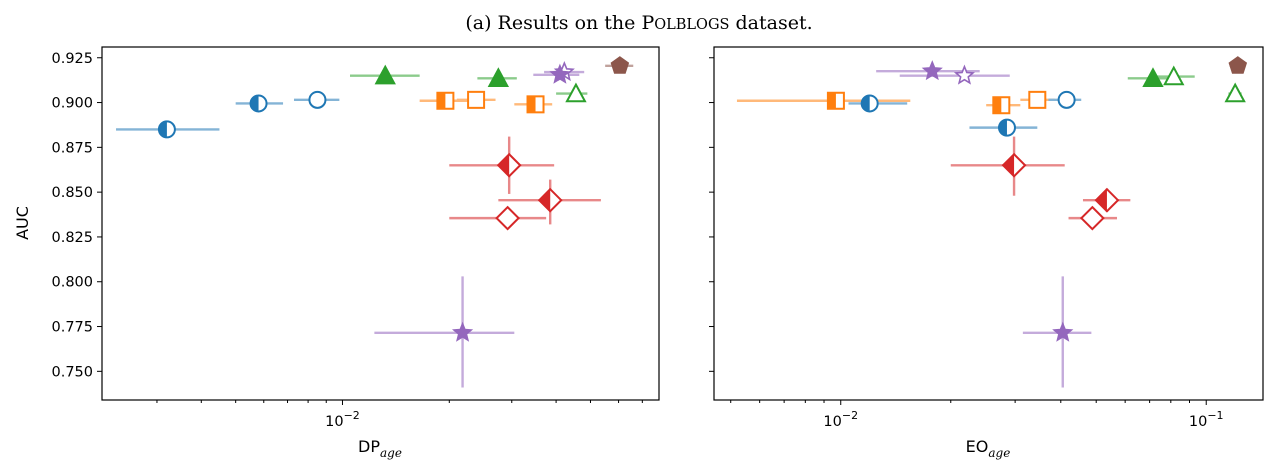 The height and width of the screenshot is (467, 1278). Describe the element at coordinates (977, 446) in the screenshot. I see `right-xlabel-main: EO` at that location.